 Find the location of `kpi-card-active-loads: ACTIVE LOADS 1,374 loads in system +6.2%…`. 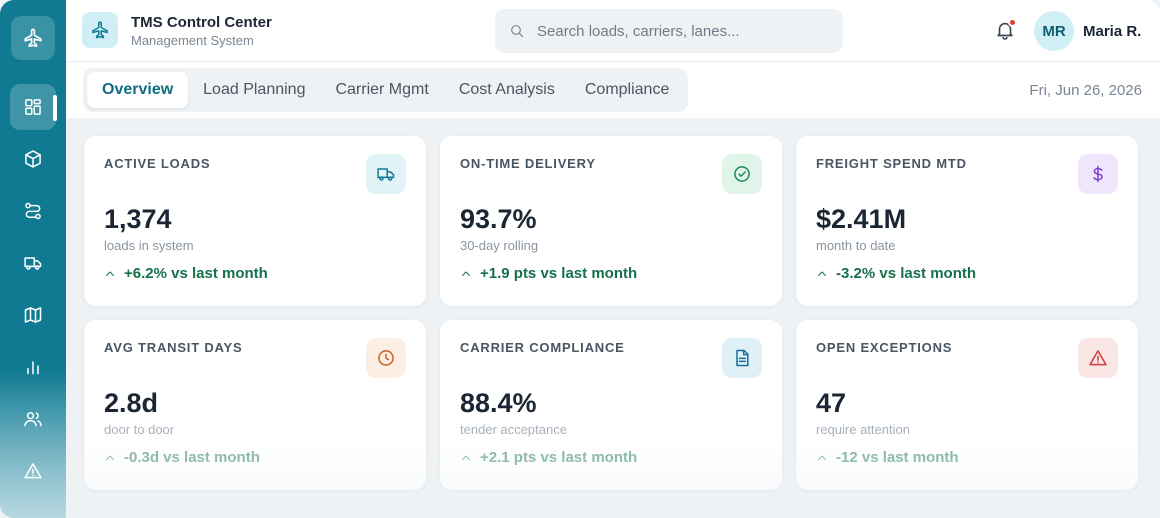

kpi-card-active-loads: ACTIVE LOADS 1,374 loads in system +6.2%… is located at coordinates (255, 221).